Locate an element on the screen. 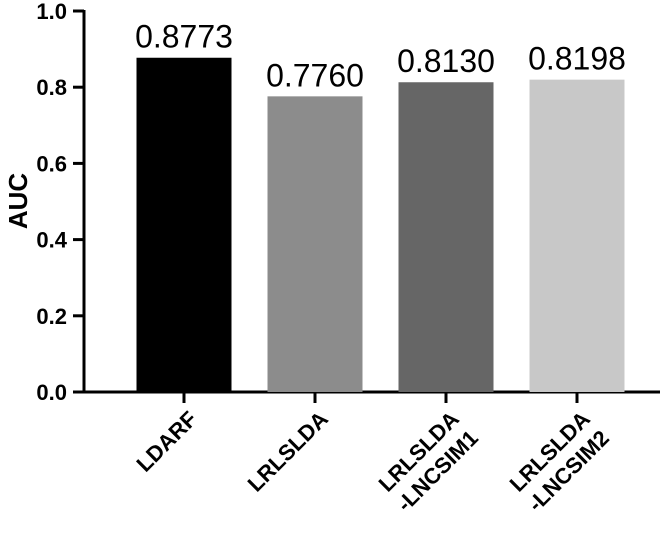  category-label-line: LRLSLDA is located at coordinates (288, 451).